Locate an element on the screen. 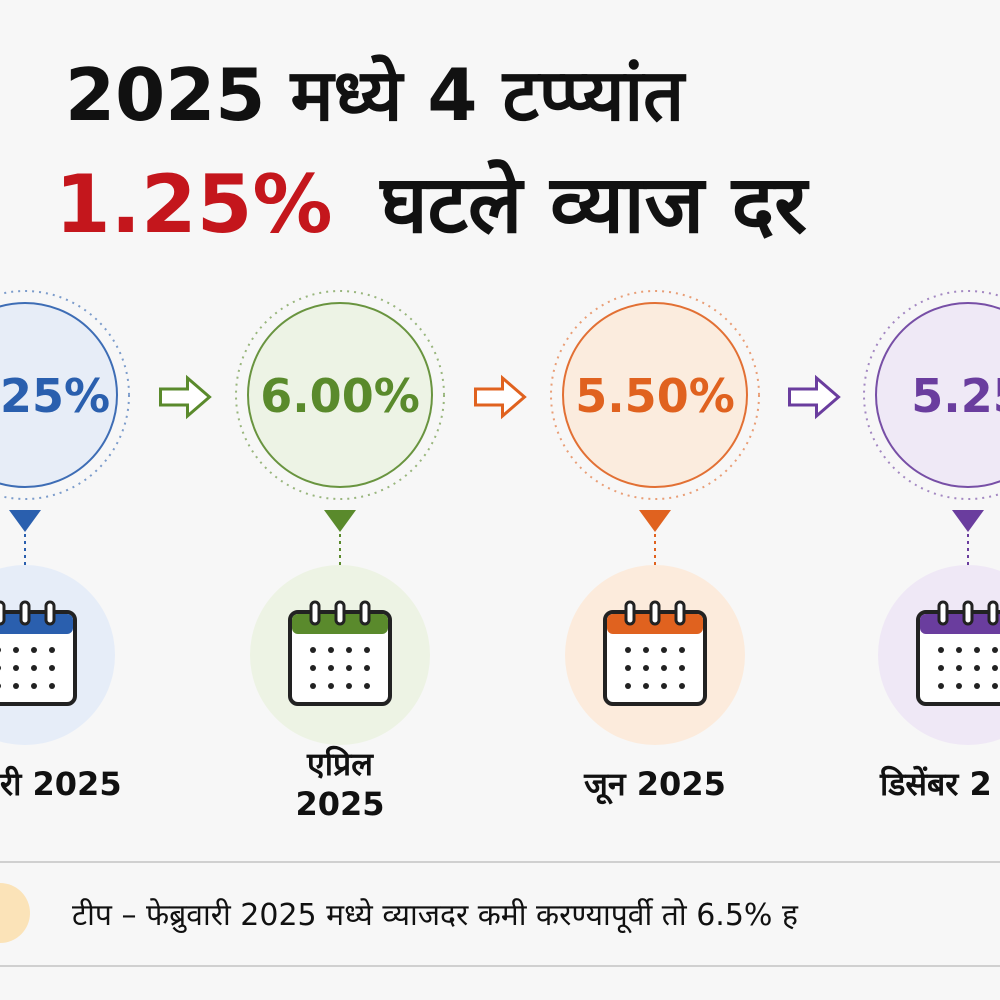 This screenshot has width=1000, height=1000. title-rest: घटले व्याज दर is located at coordinates (594, 204).